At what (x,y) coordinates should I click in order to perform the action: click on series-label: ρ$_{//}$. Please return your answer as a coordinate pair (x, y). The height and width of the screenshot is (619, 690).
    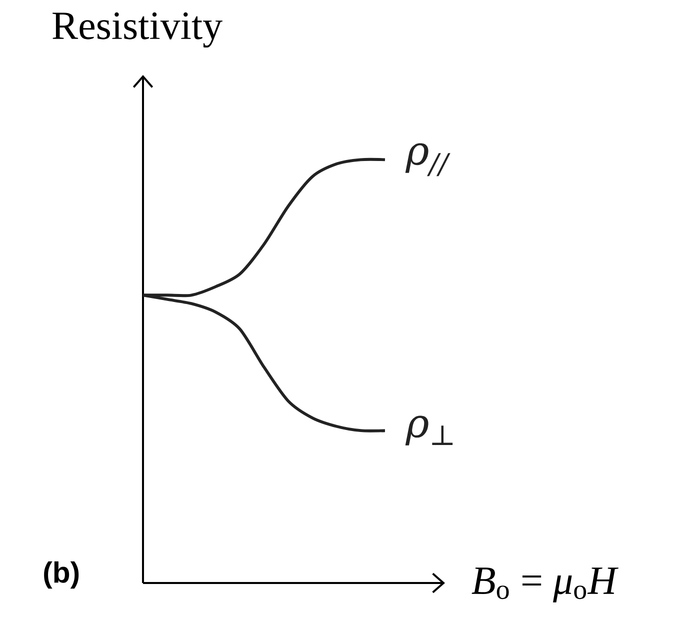
    Looking at the image, I should click on (427, 159).